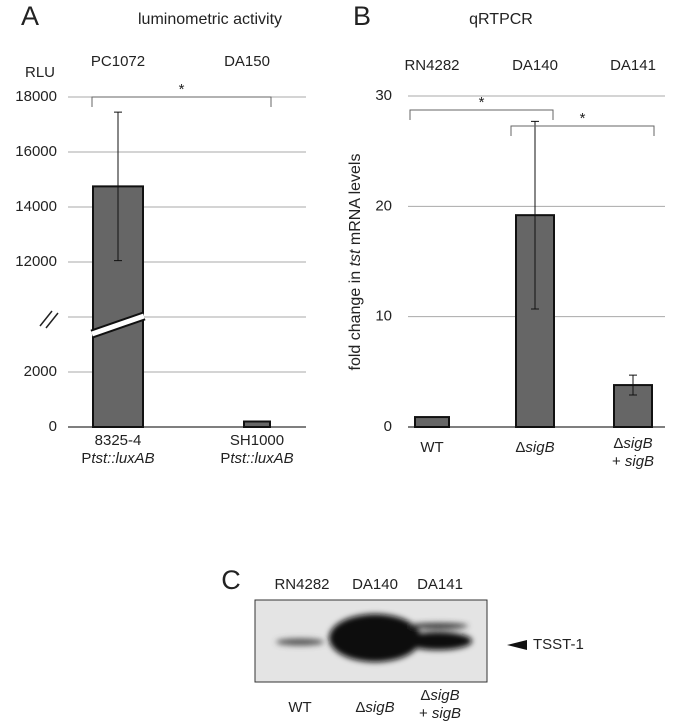  What do you see at coordinates (210, 19) in the screenshot?
I see `chart-title: luminometric activity` at bounding box center [210, 19].